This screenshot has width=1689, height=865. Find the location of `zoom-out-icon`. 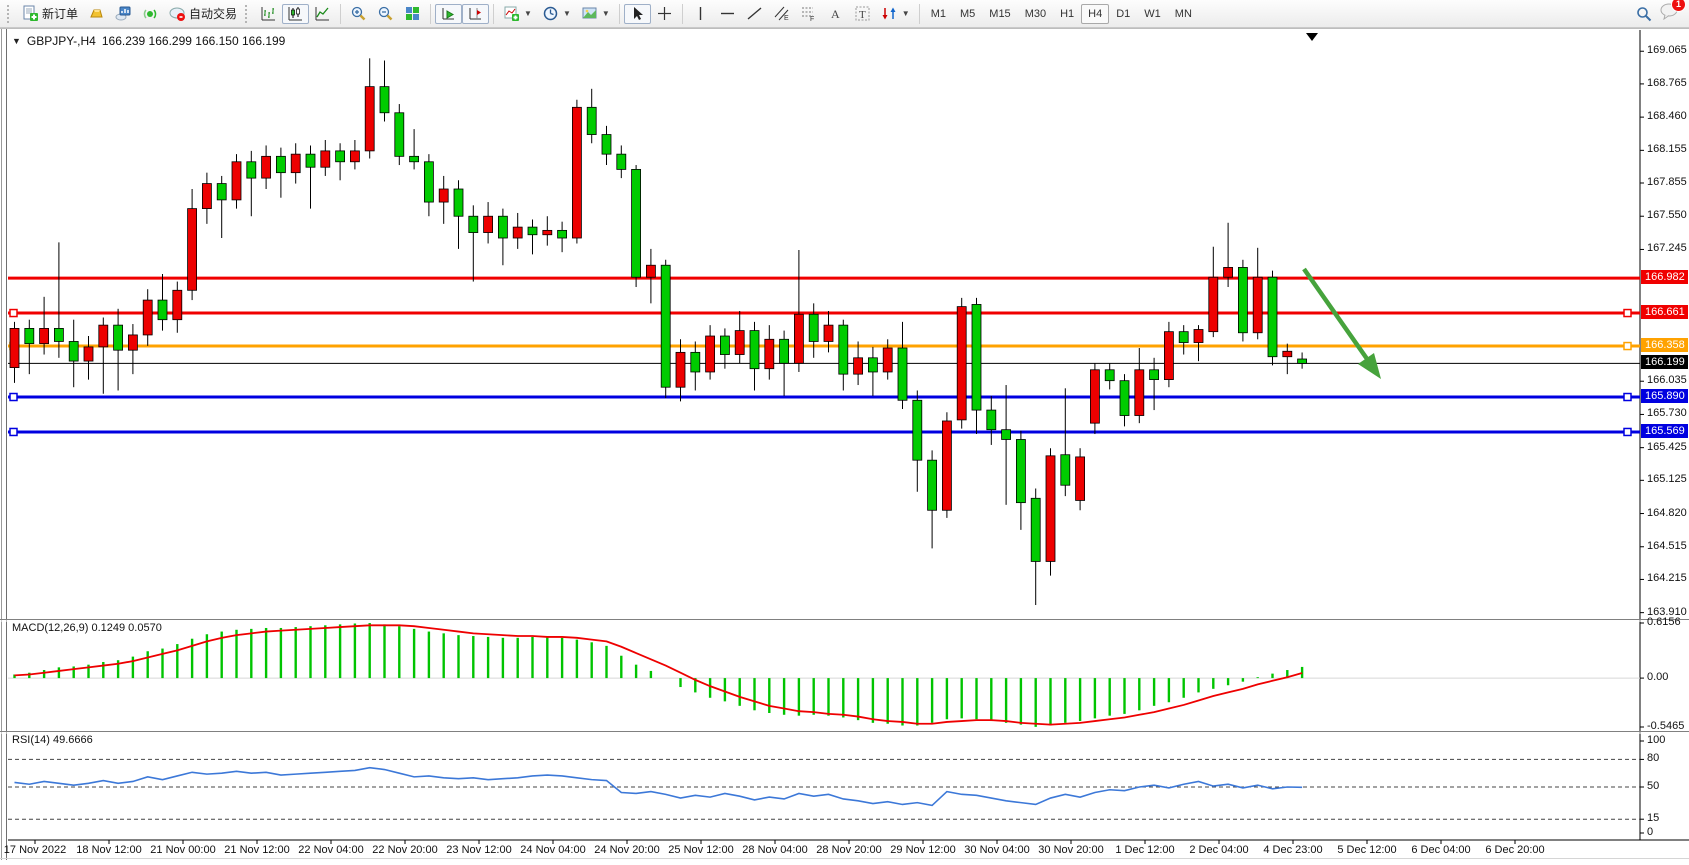

zoom-out-icon is located at coordinates (385, 13).